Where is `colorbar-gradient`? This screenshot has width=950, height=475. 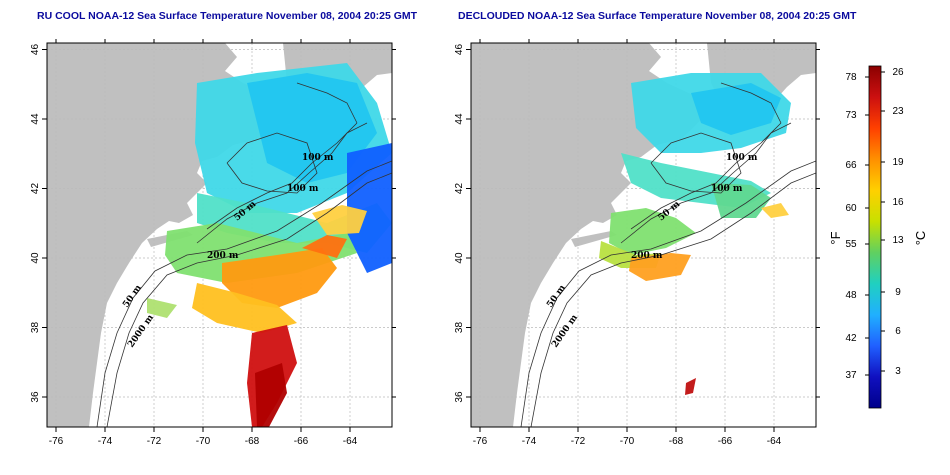
colorbar-gradient is located at coordinates (875, 237).